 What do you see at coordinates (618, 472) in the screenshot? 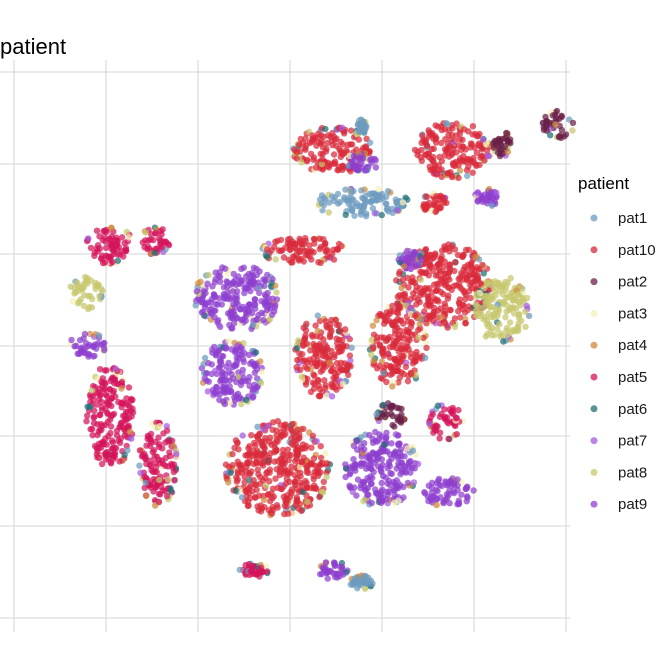
I see `legend-item-pat8: pat8` at bounding box center [618, 472].